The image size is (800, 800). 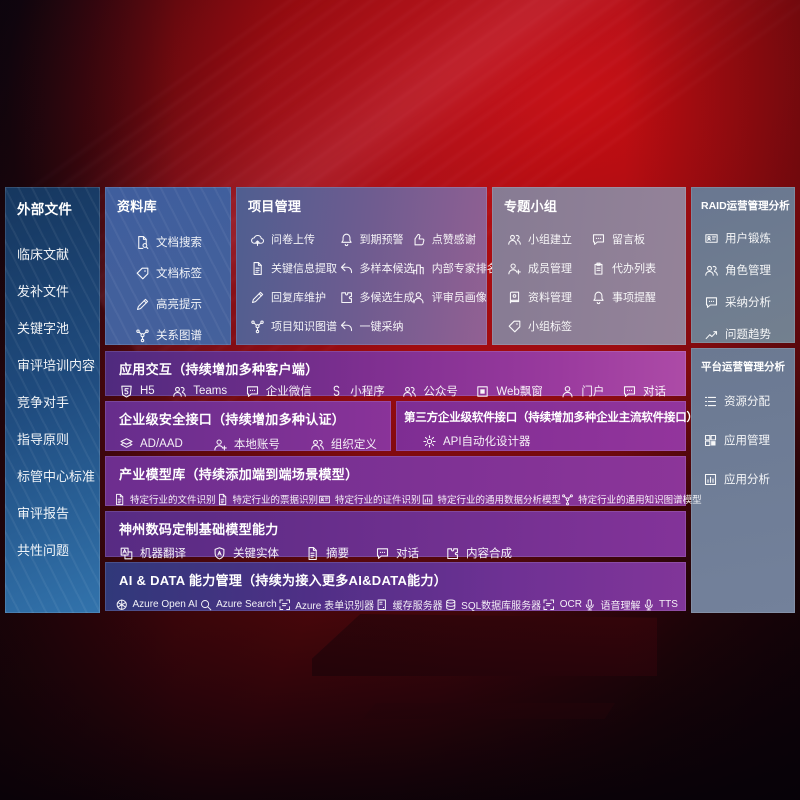 I want to click on list-item: 内容合成, so click(x=478, y=553).